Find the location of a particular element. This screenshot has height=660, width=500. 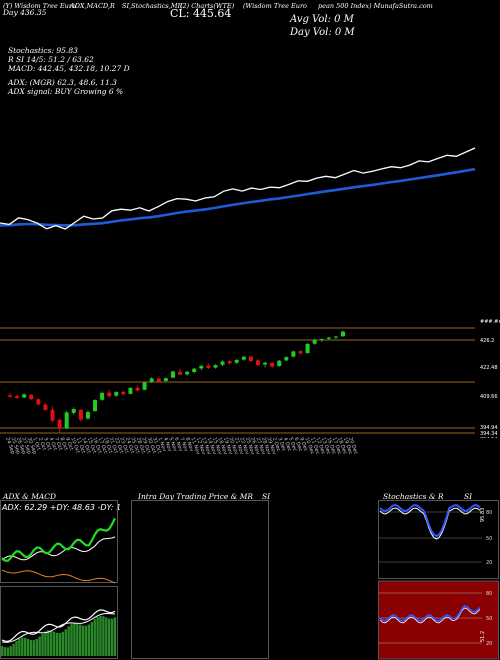

mr-panel is located at coordinates (200, 579).